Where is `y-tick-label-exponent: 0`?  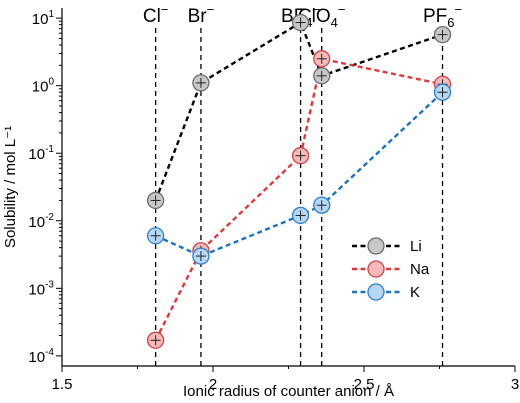
y-tick-label-exponent: 0 is located at coordinates (51, 82).